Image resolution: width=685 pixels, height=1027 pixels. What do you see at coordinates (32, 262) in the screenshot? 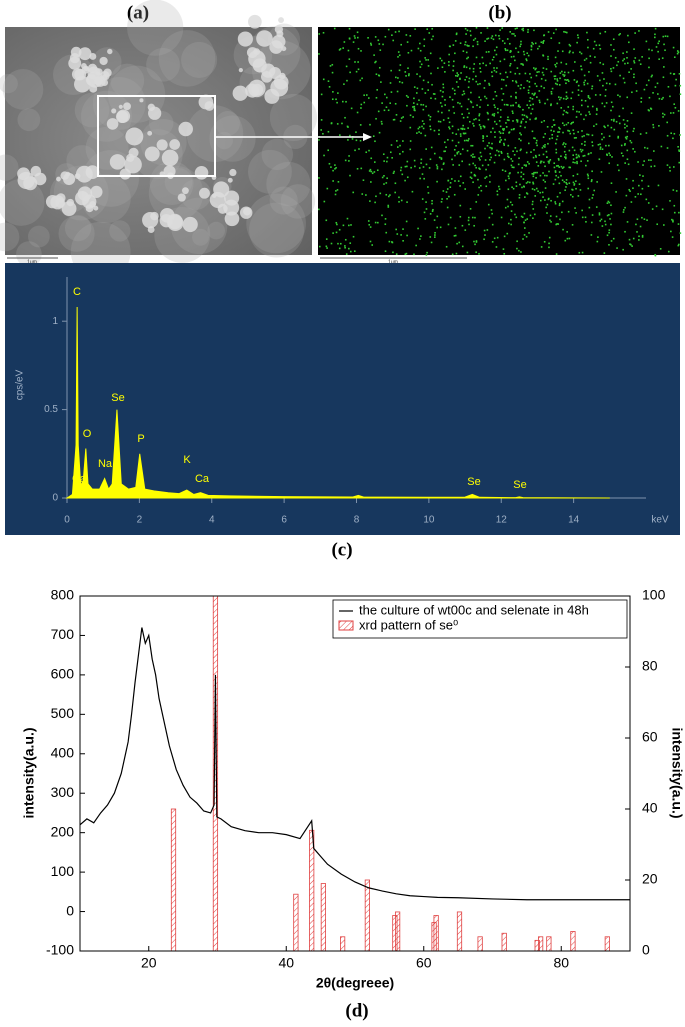
I see `scale-bar-label: 1μm` at bounding box center [32, 262].